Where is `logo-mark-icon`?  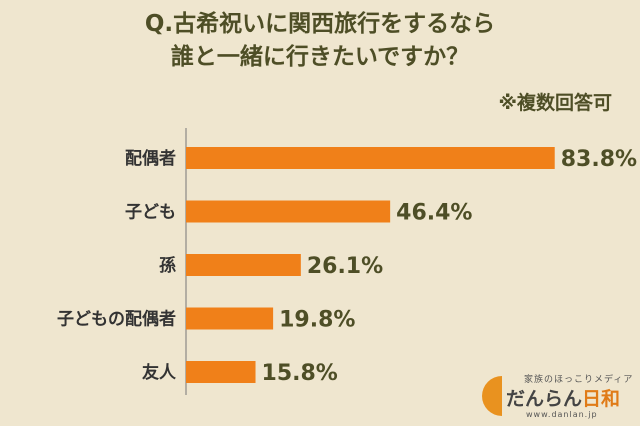
logo-mark-icon is located at coordinates (502, 396).